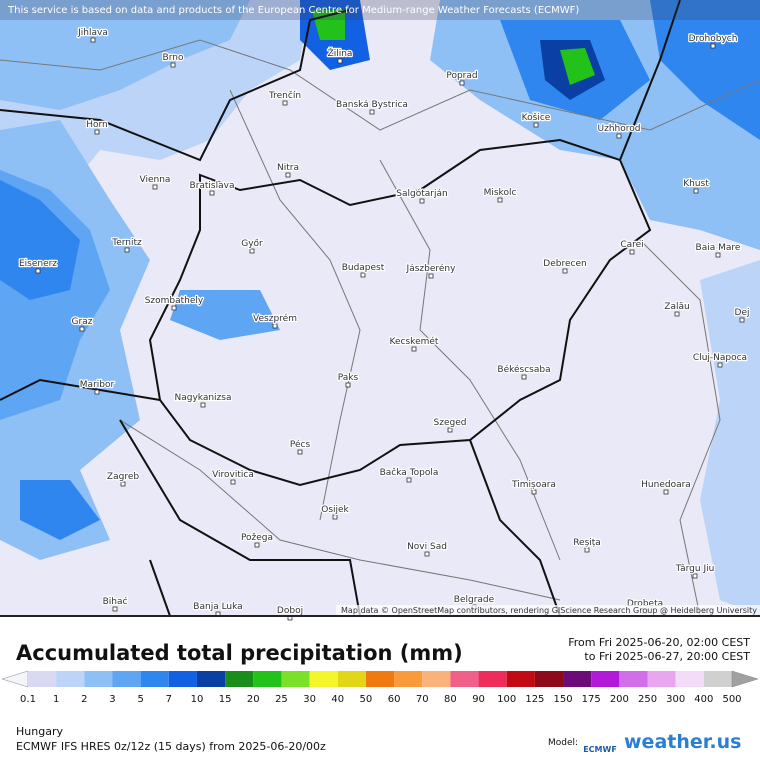  Describe the element at coordinates (703, 699) in the screenshot. I see `legend-label: 400` at that location.